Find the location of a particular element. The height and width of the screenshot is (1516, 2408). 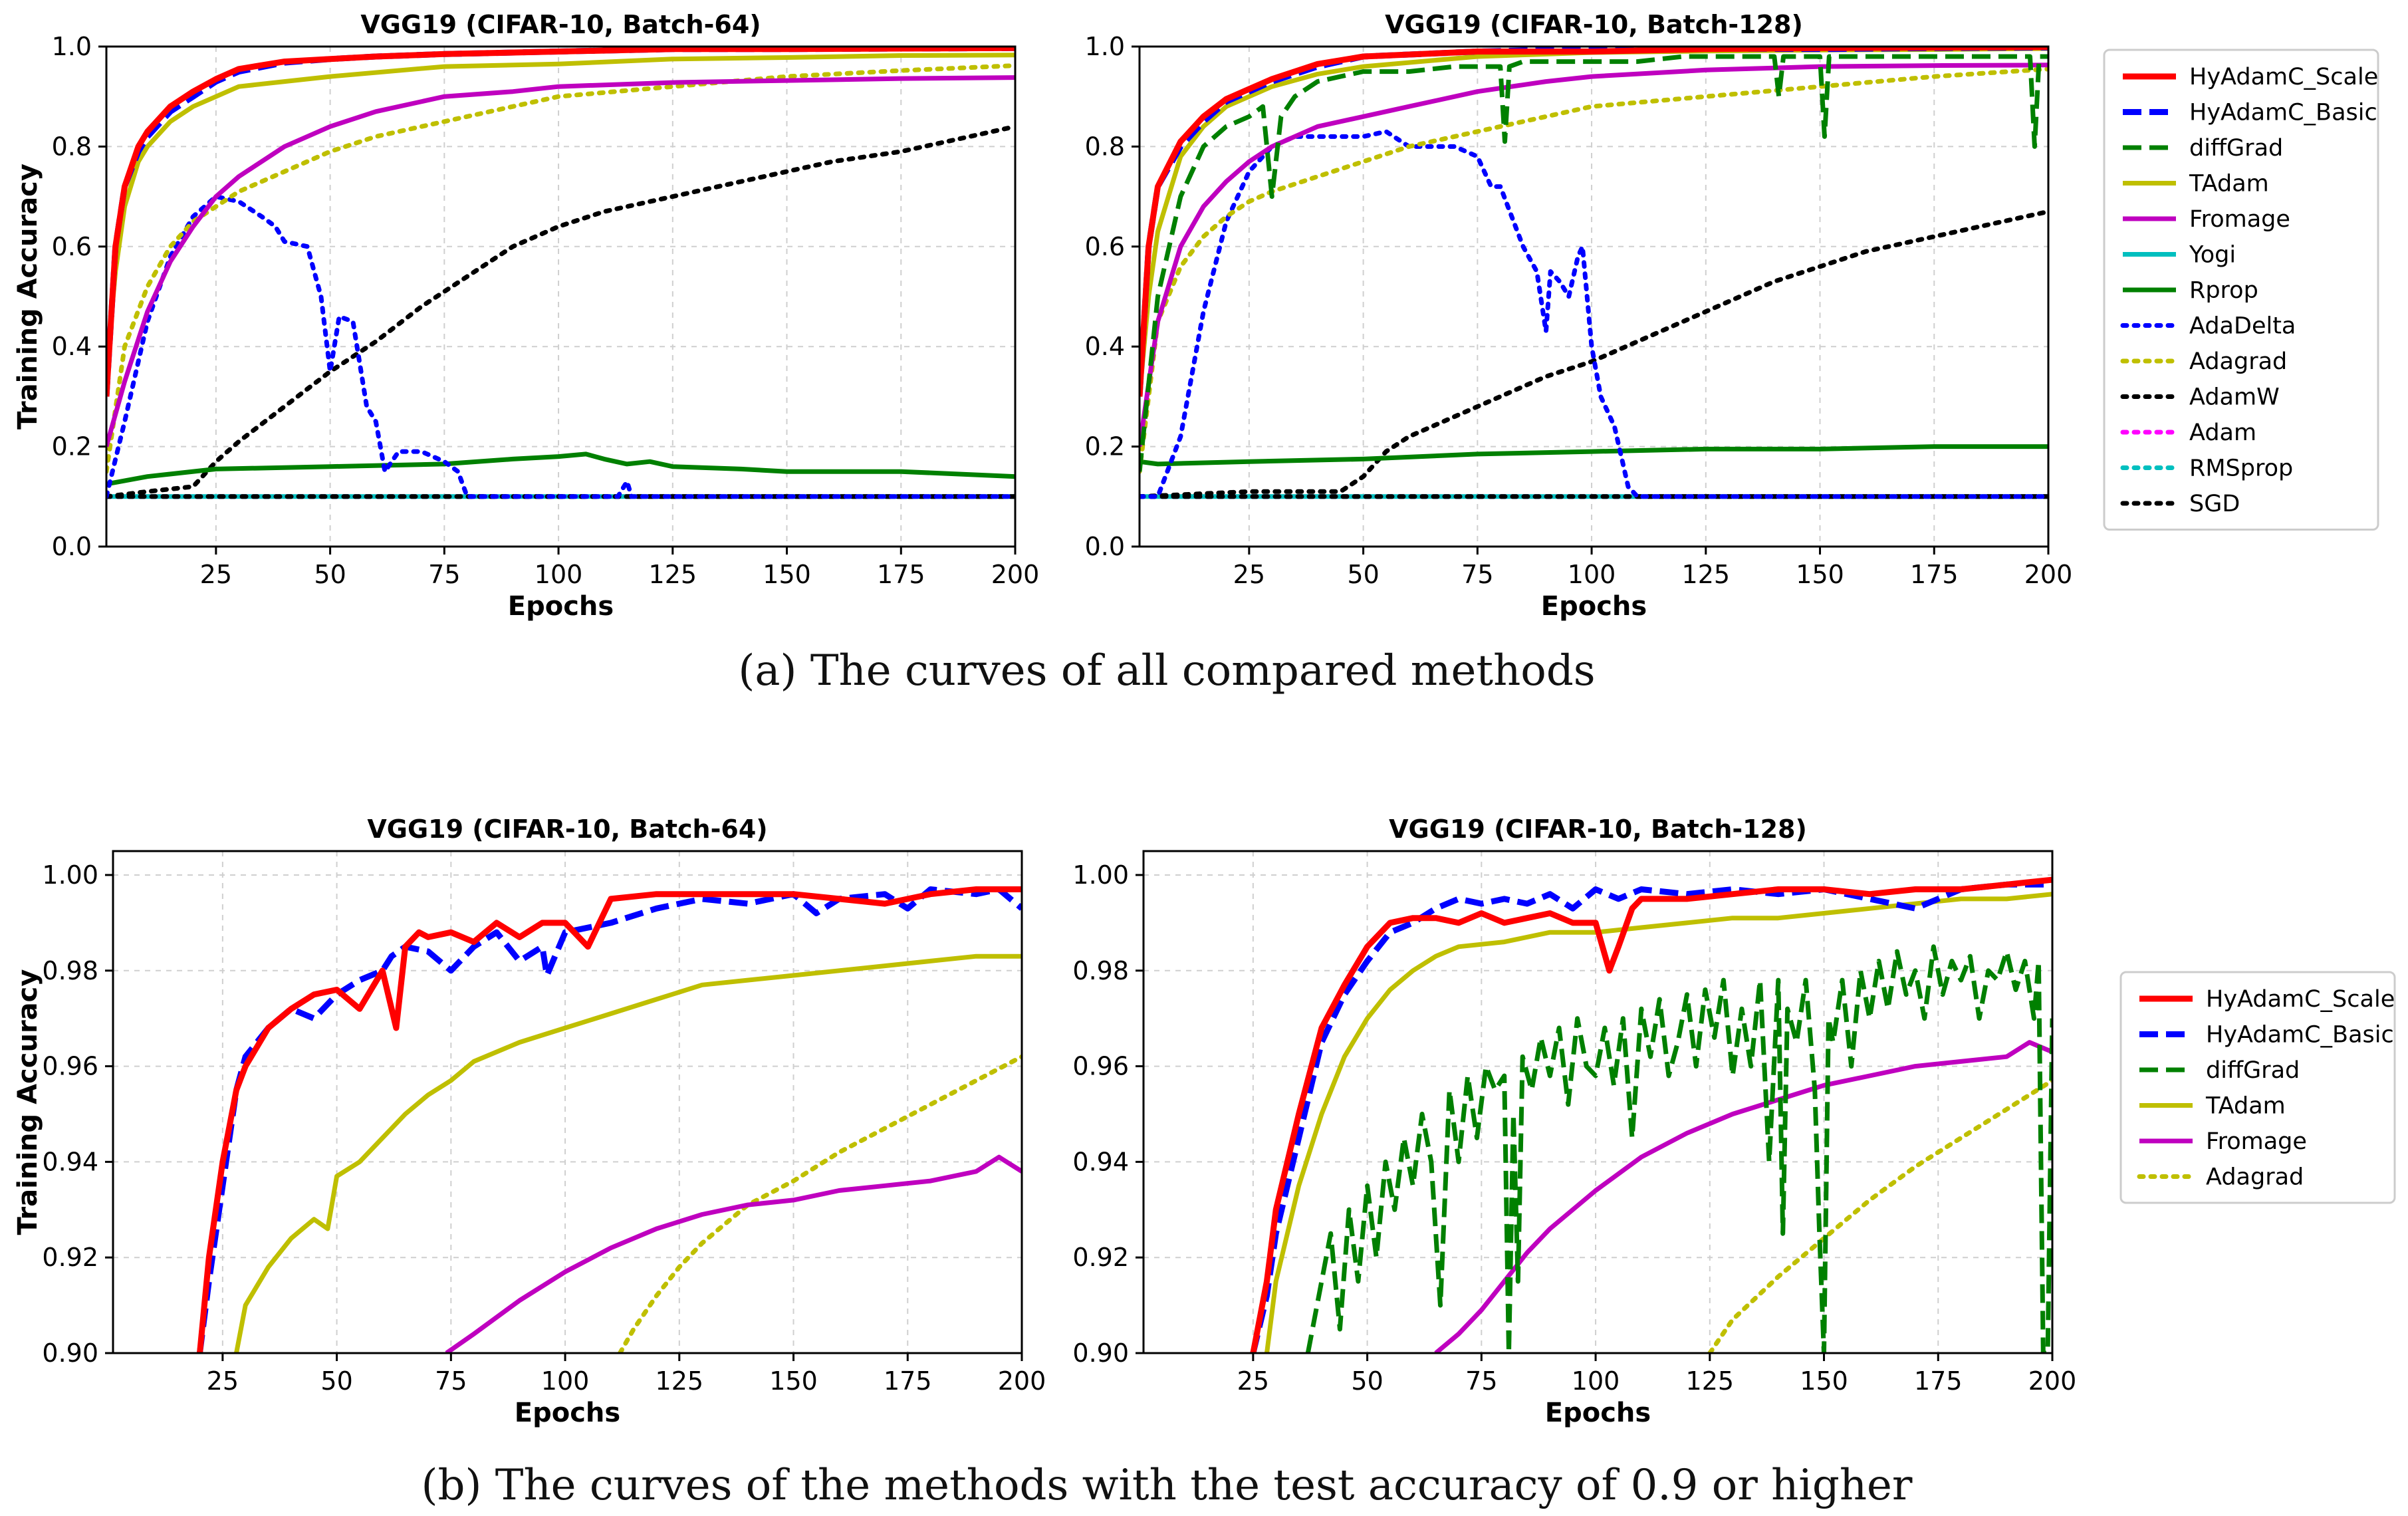

legend-label-adam: Adam is located at coordinates (2222, 433).